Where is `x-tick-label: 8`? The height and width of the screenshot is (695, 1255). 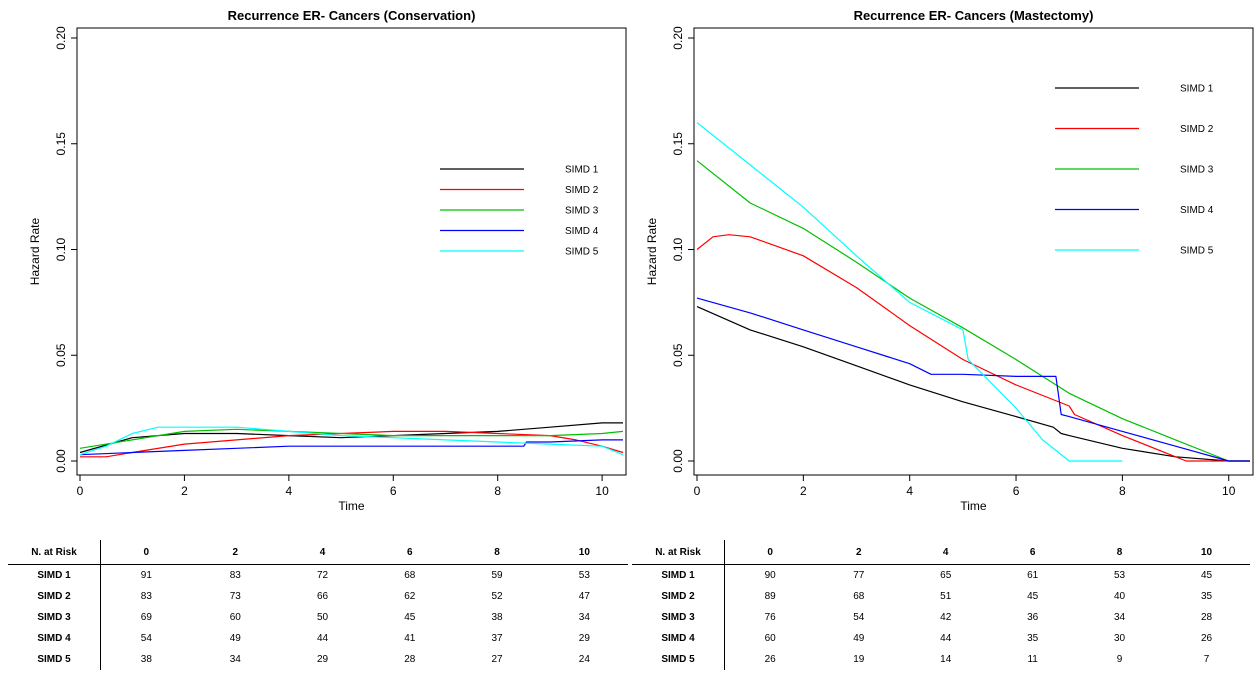 x-tick-label: 8 is located at coordinates (1122, 491).